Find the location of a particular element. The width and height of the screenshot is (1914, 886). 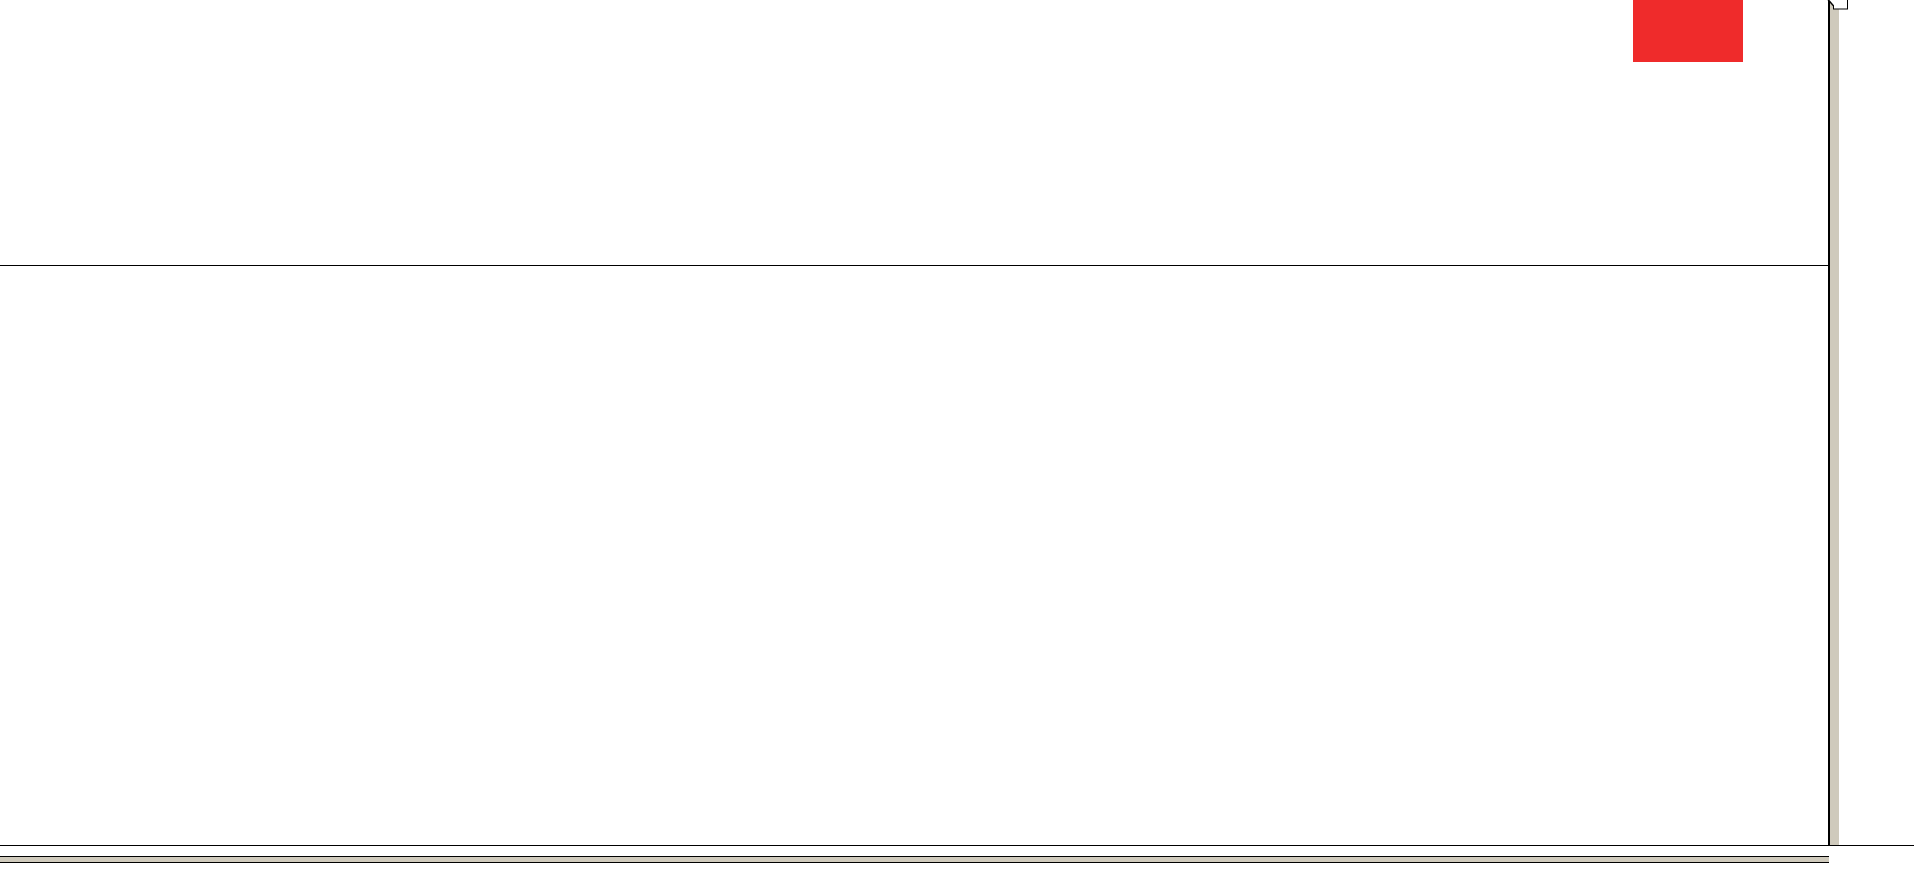

fxpro-logo is located at coordinates (1688, 31).